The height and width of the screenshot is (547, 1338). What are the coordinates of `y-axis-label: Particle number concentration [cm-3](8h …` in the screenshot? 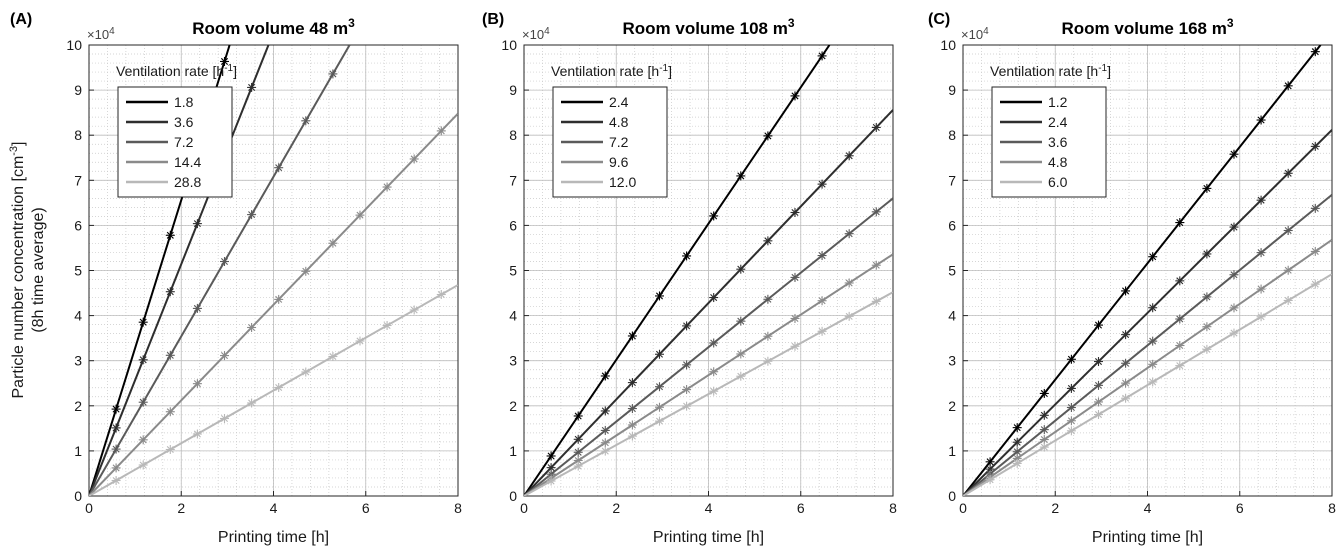 It's located at (27, 269).